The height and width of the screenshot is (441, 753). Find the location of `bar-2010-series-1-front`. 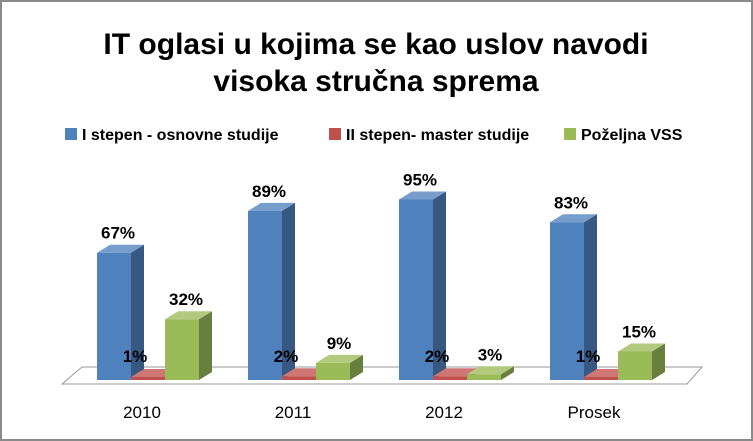

bar-2010-series-1-front is located at coordinates (114, 316).